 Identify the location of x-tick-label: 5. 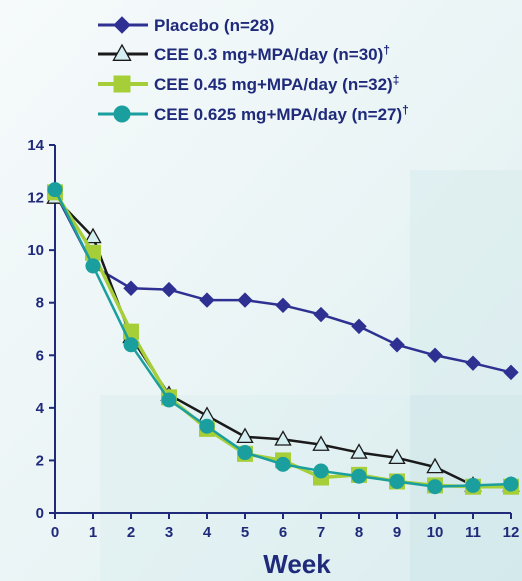
(245, 532).